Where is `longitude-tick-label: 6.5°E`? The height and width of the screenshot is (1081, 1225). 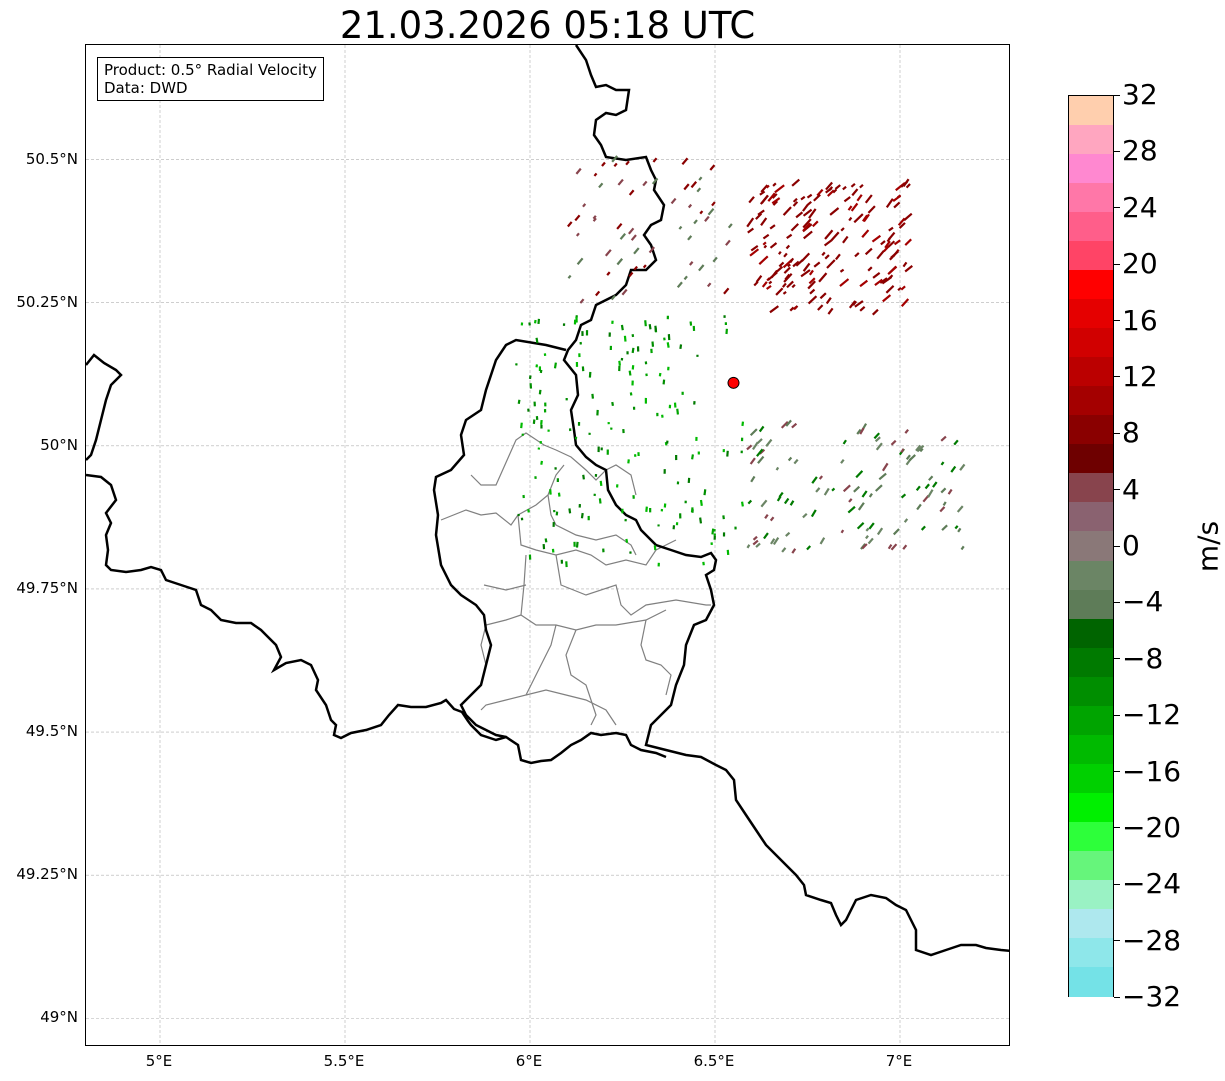 longitude-tick-label: 6.5°E is located at coordinates (714, 1061).